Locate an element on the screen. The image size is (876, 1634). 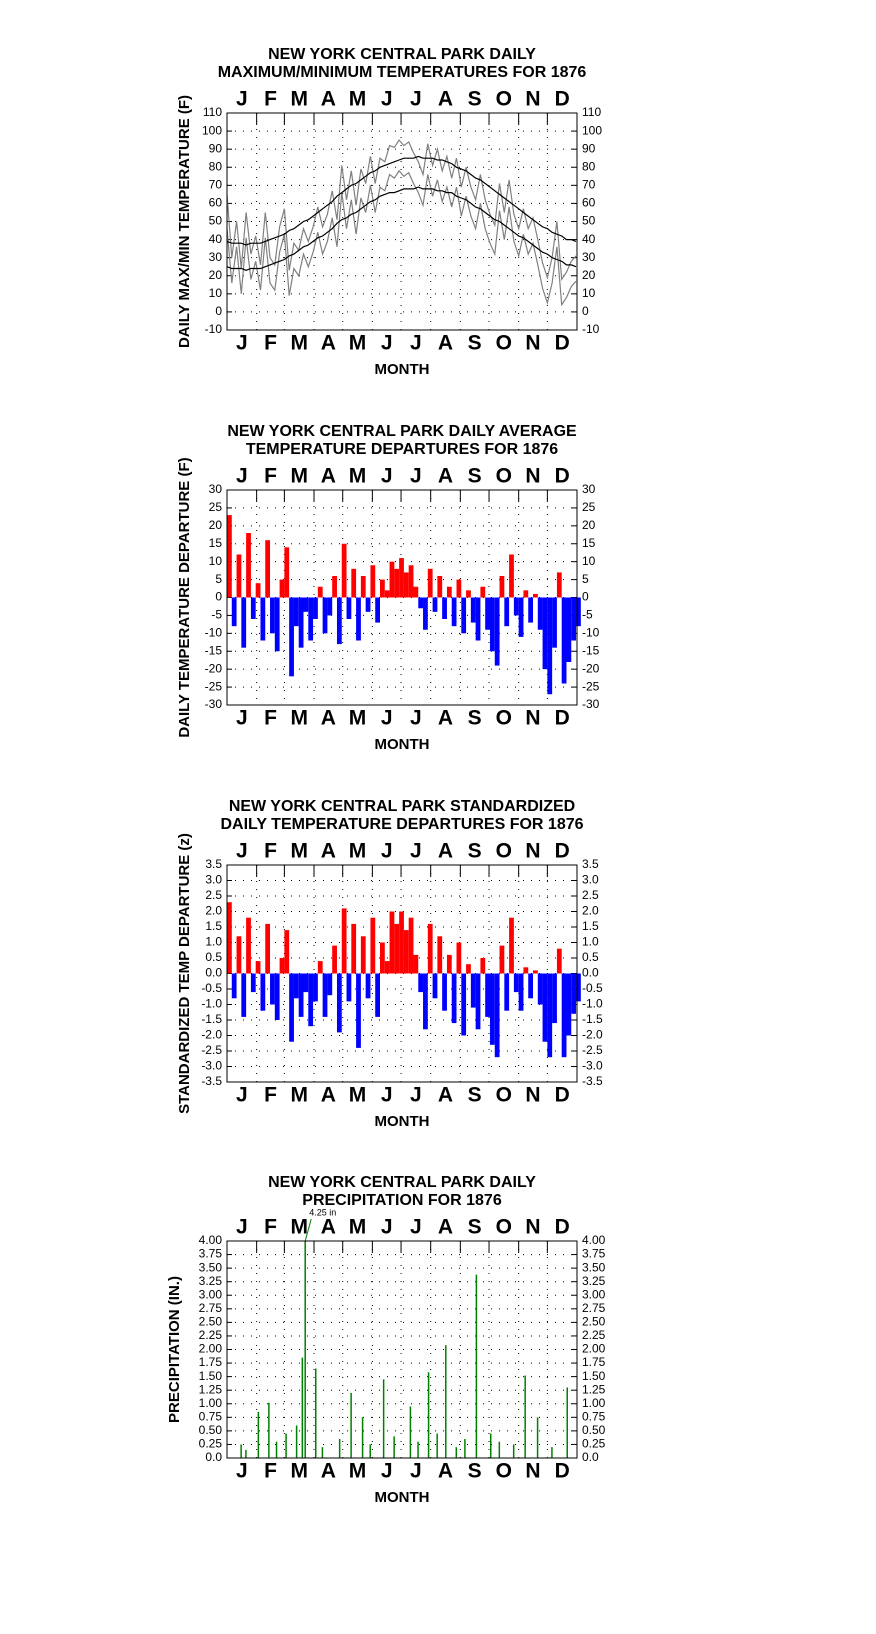
month-label: N is located at coordinates (532, 1227).